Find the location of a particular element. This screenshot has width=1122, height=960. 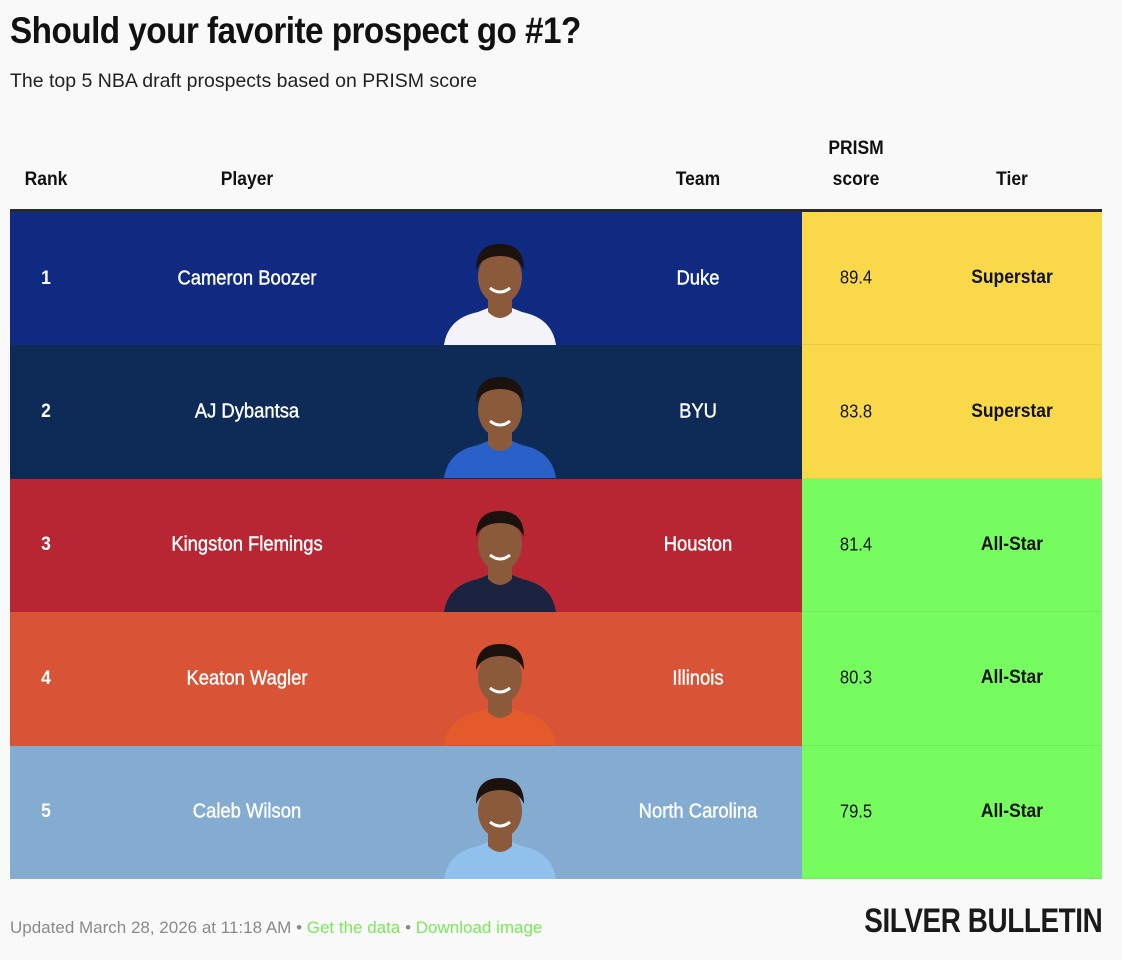

table-row: 1 Cameron Boozer Duke 89.4 Superstar is located at coordinates (556, 279).